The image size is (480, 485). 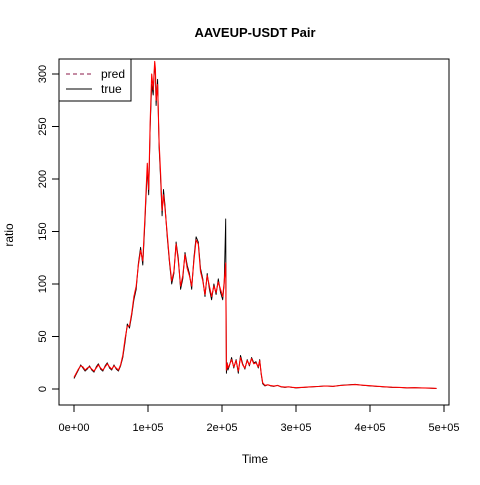 I want to click on x-tick-label: 2e+05, so click(x=222, y=428).